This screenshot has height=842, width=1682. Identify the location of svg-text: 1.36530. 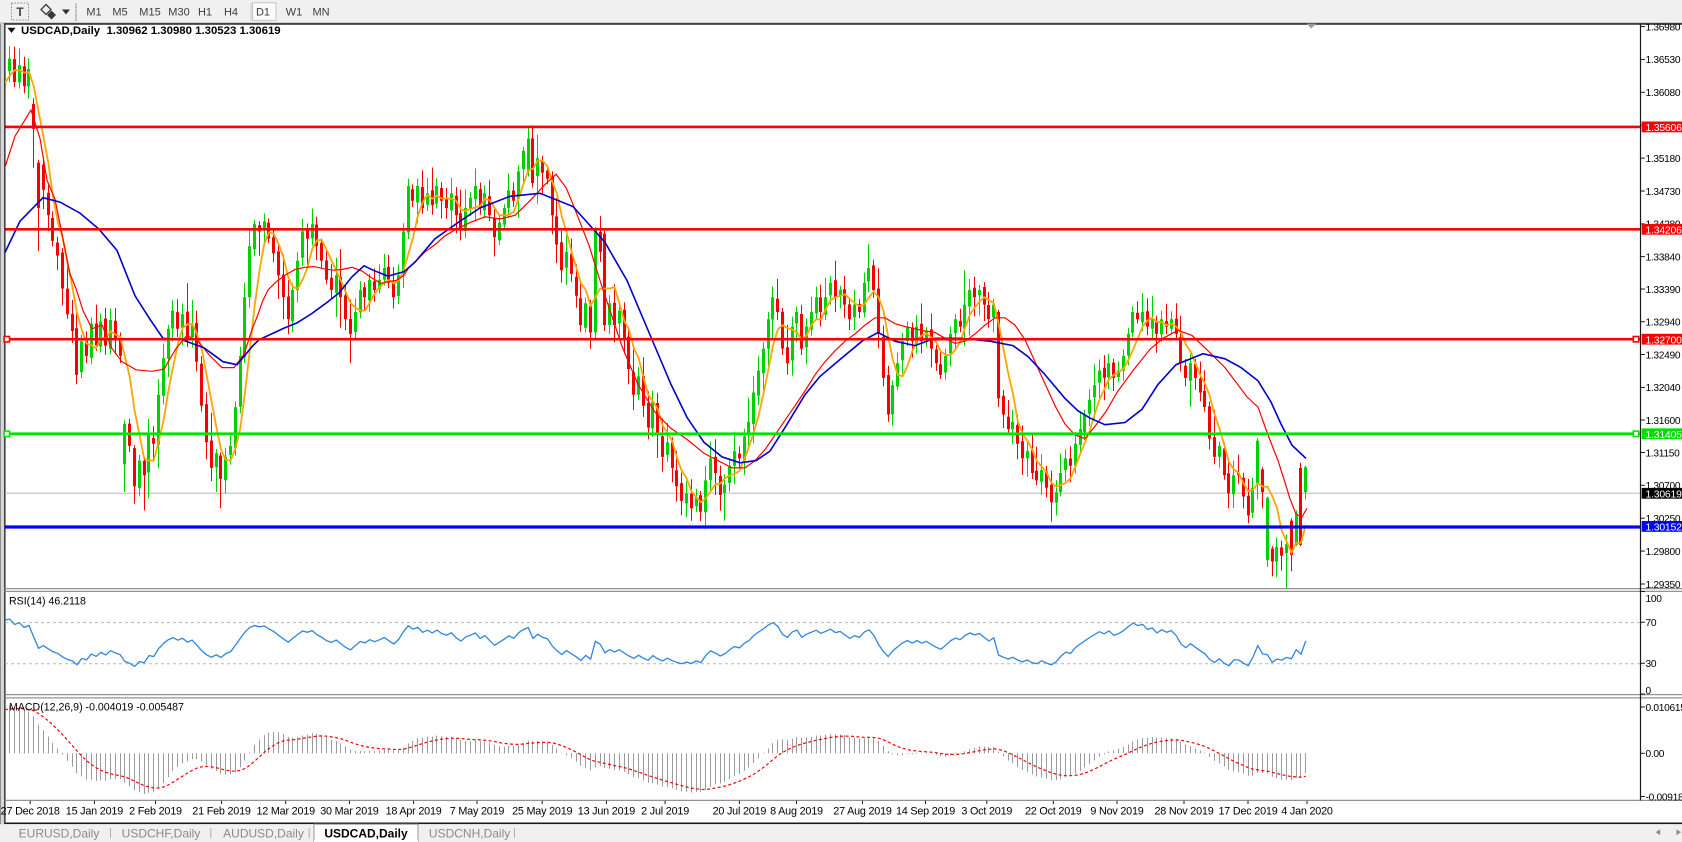
(1663, 60).